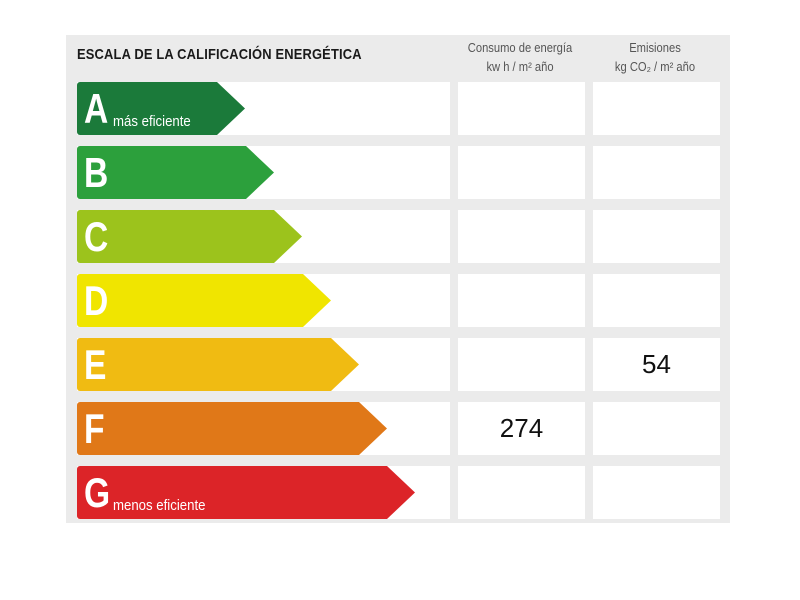  What do you see at coordinates (520, 66) in the screenshot?
I see `consumption-header-unit: kw h / m² año` at bounding box center [520, 66].